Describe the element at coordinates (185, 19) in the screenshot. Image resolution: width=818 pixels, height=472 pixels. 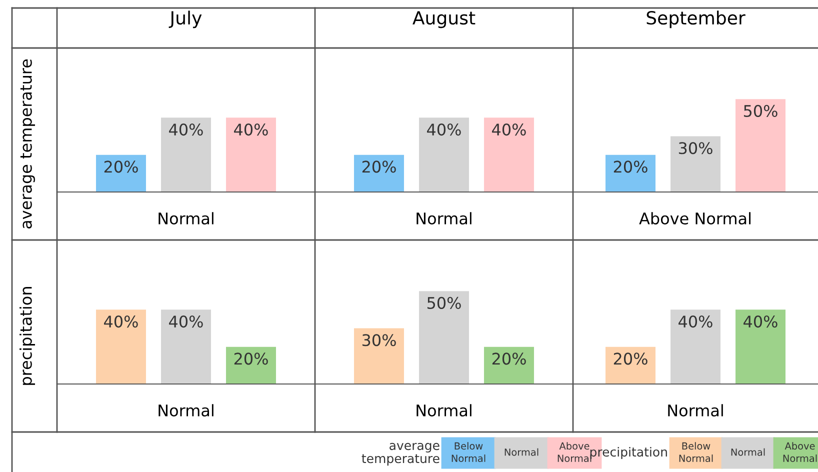
I see `chart-title: July` at that location.